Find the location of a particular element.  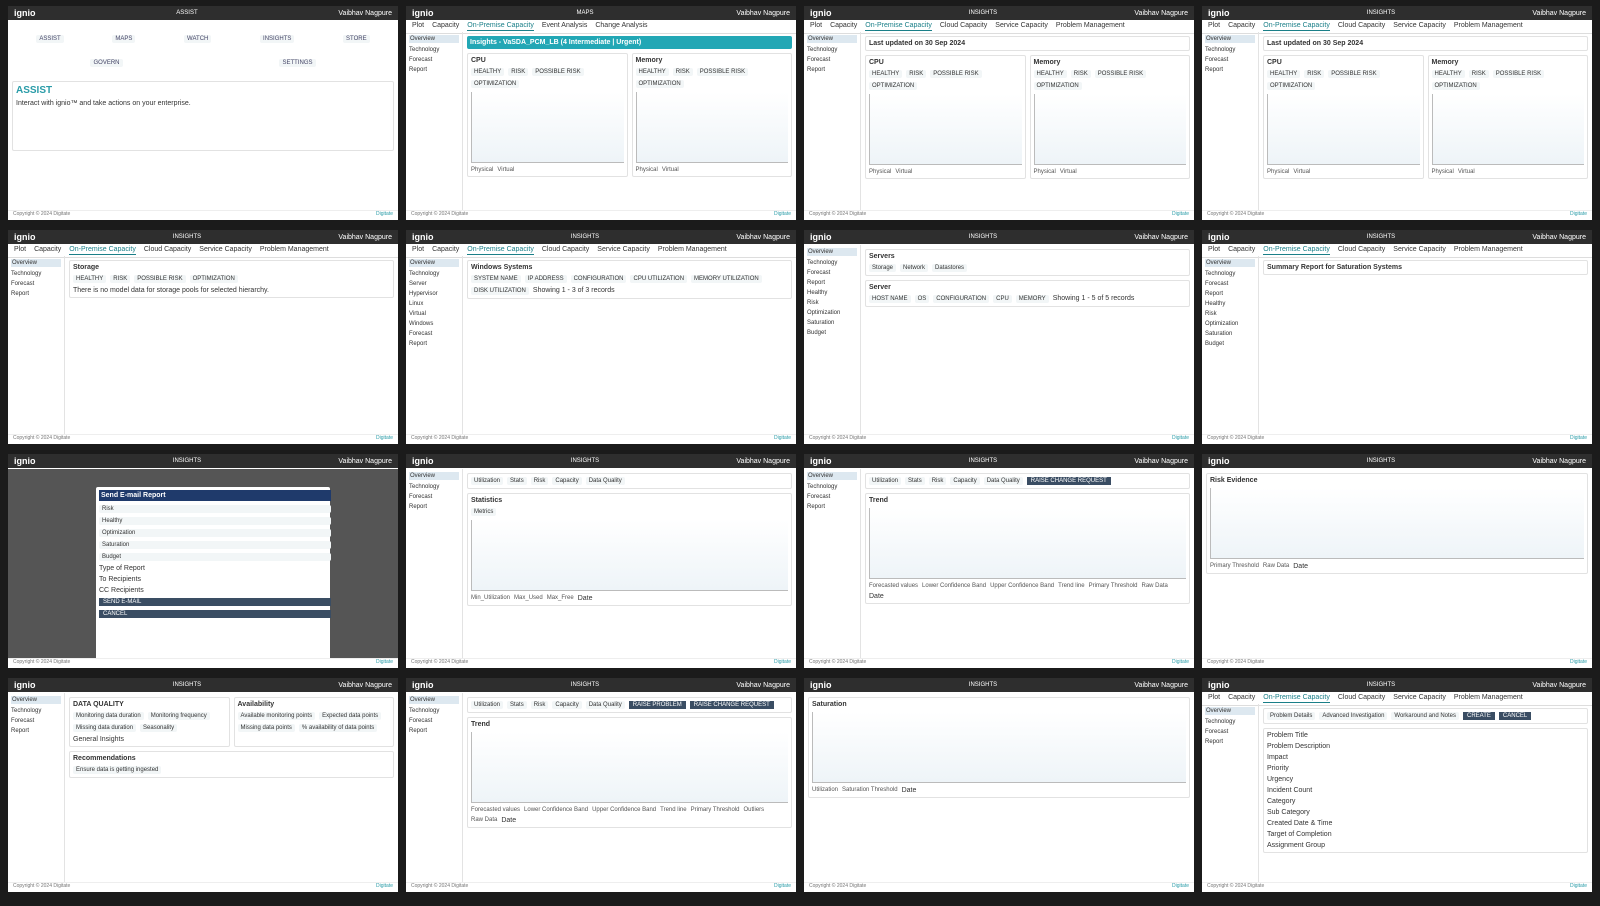

button: SEND E-MAIL is located at coordinates (215, 602).